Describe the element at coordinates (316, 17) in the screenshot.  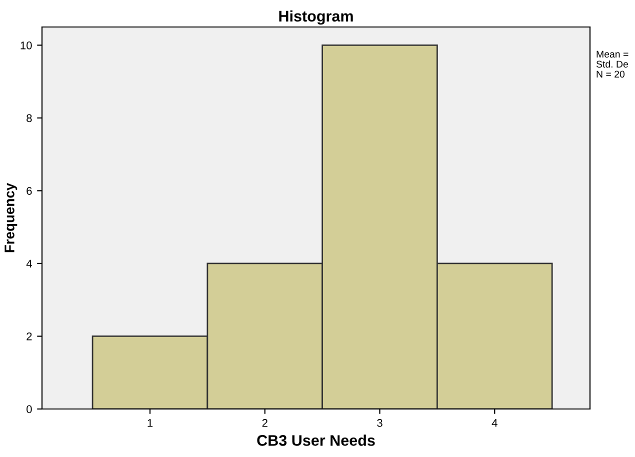
I see `chart-title: Histogram` at that location.